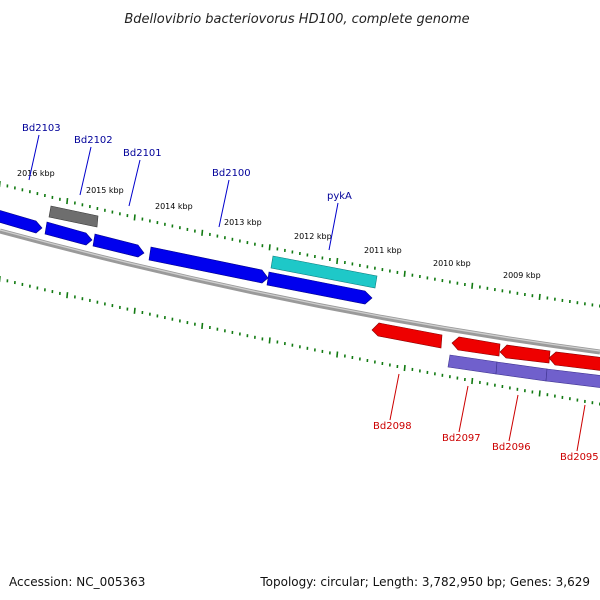  Describe the element at coordinates (522, 275) in the screenshot. I see `tick-label: 2009 kbp` at that location.